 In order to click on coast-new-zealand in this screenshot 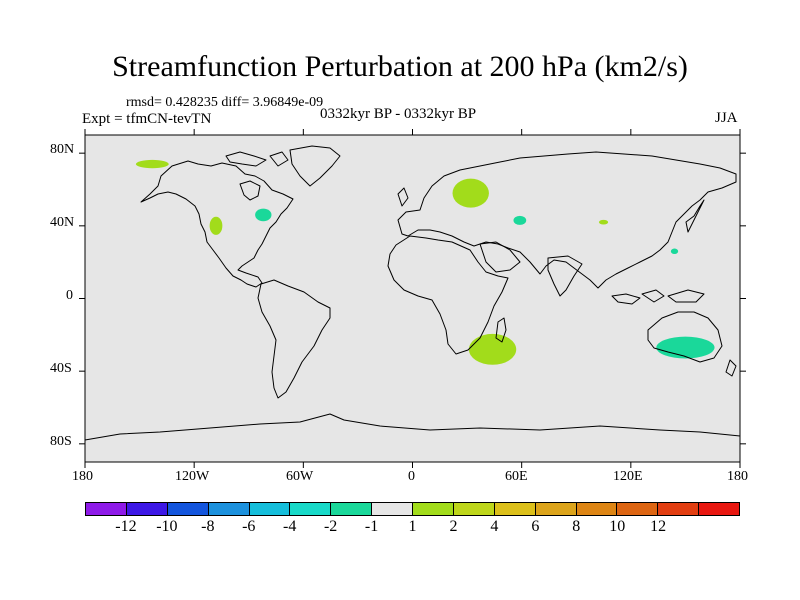, I will do `click(731, 368)`.